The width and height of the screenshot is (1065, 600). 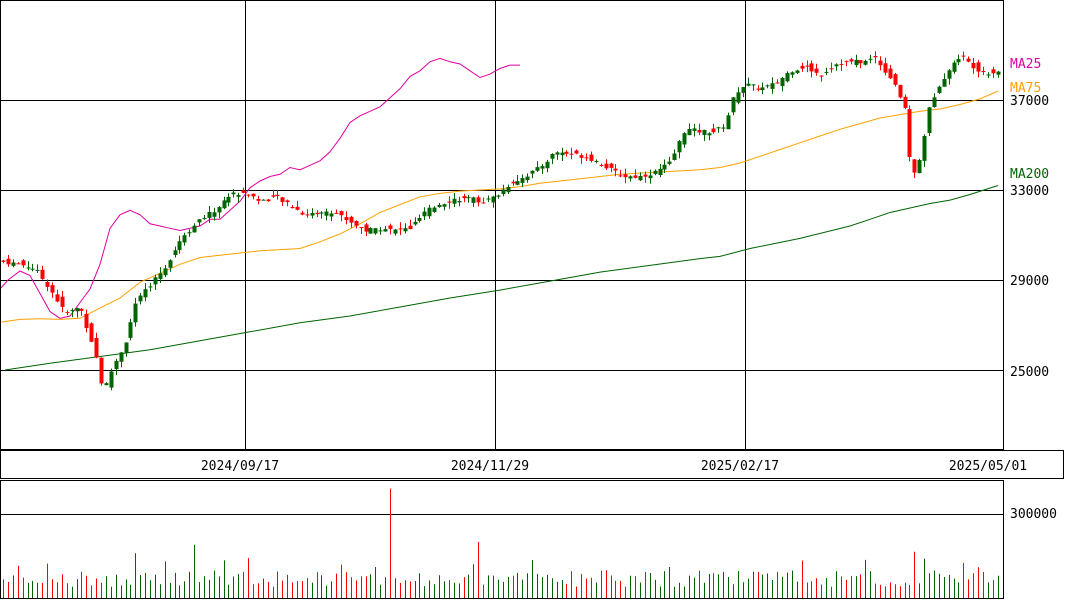 I want to click on y-tick-label: 37000, so click(x=1029, y=101).